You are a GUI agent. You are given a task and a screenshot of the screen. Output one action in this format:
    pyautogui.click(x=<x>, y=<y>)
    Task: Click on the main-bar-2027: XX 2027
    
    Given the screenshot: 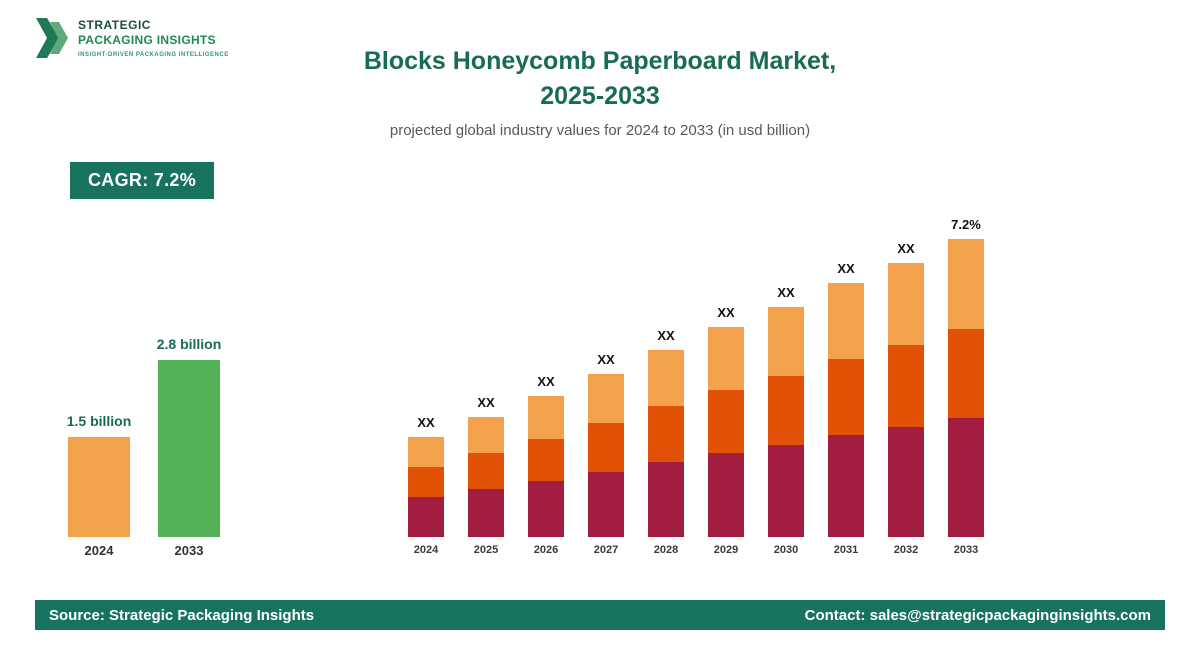 What is the action you would take?
    pyautogui.click(x=606, y=454)
    